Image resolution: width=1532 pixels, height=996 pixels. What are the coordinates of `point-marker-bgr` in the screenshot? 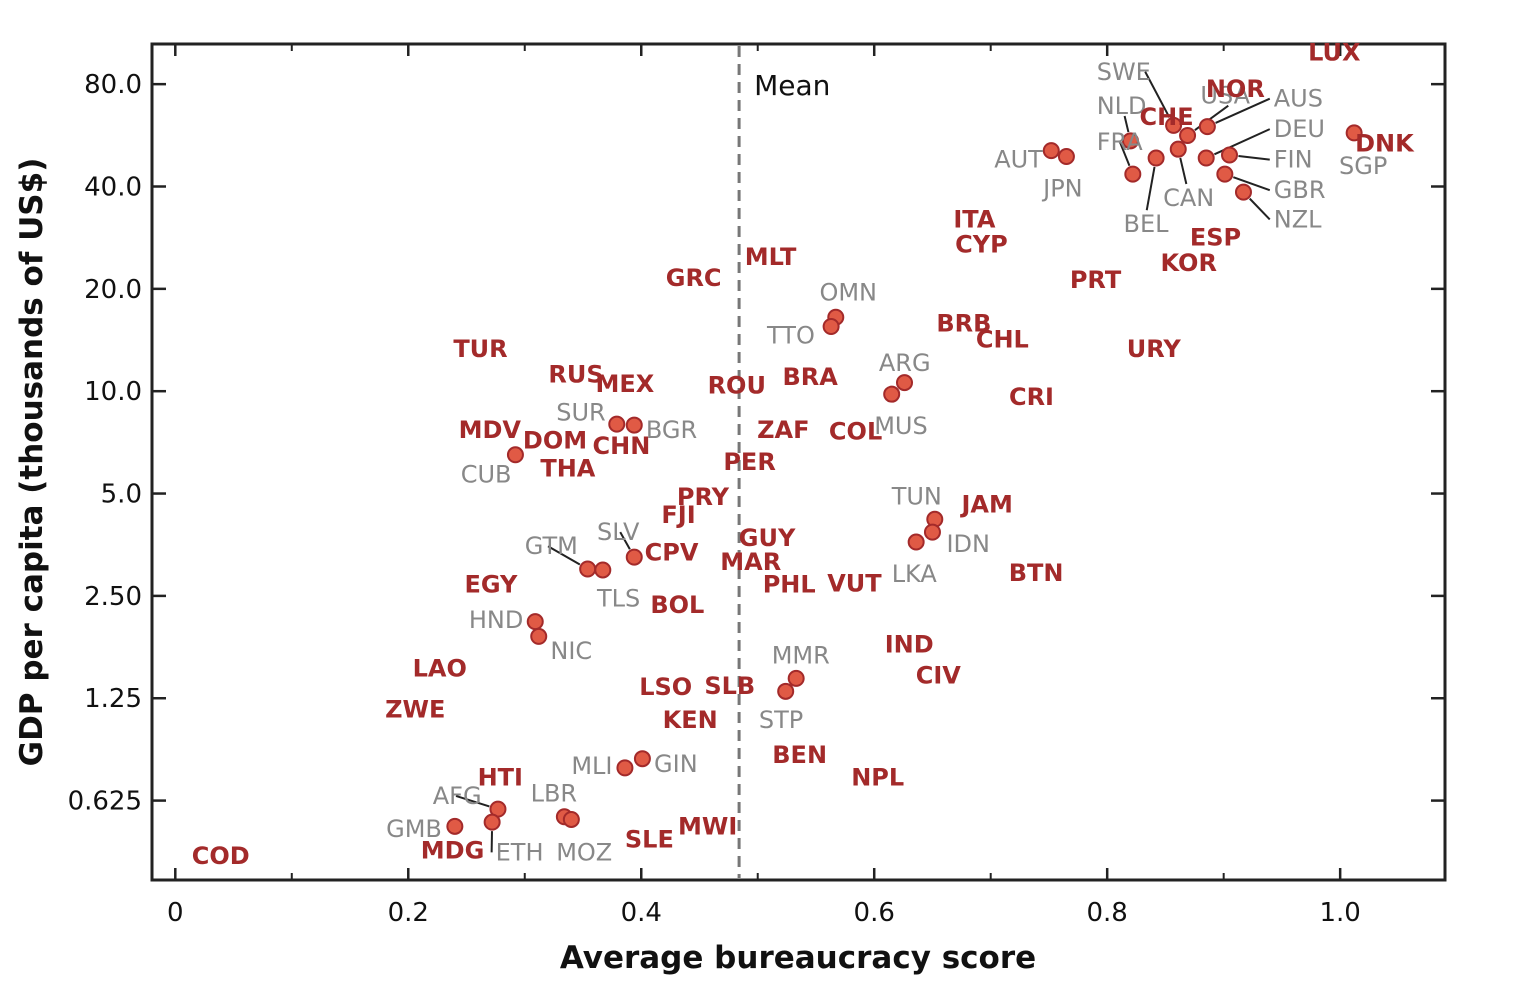 It's located at (634, 425).